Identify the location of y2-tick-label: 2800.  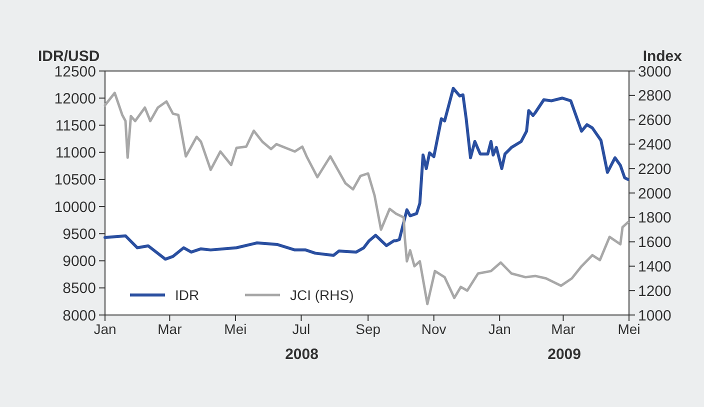
(655, 96).